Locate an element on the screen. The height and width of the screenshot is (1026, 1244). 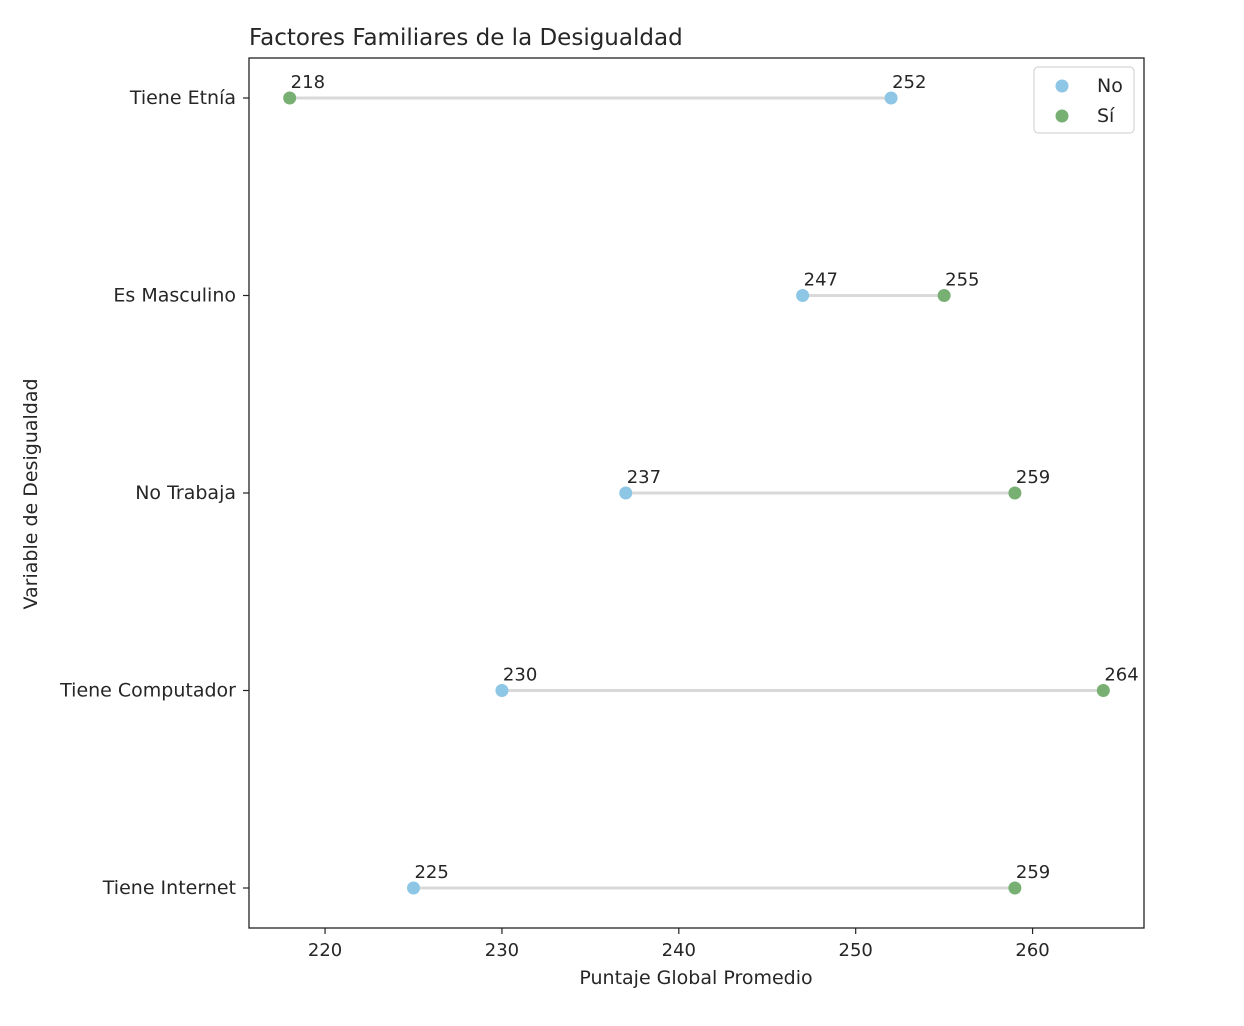
data-label: 218 is located at coordinates (308, 82).